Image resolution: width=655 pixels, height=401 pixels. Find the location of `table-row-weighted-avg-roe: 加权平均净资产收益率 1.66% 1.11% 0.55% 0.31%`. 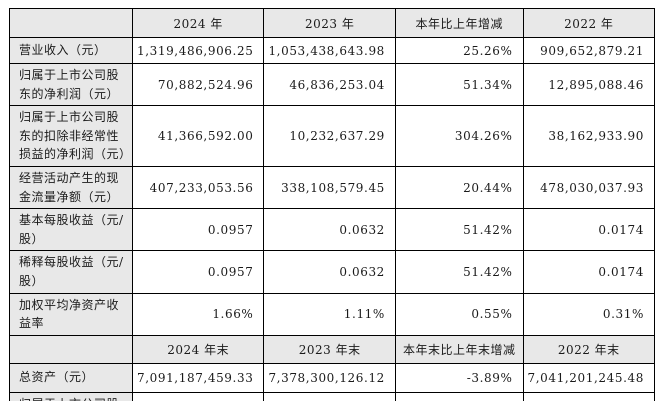

table-row-weighted-avg-roe: 加权平均净资产收益率 1.66% 1.11% 0.55% 0.31% is located at coordinates (332, 314).